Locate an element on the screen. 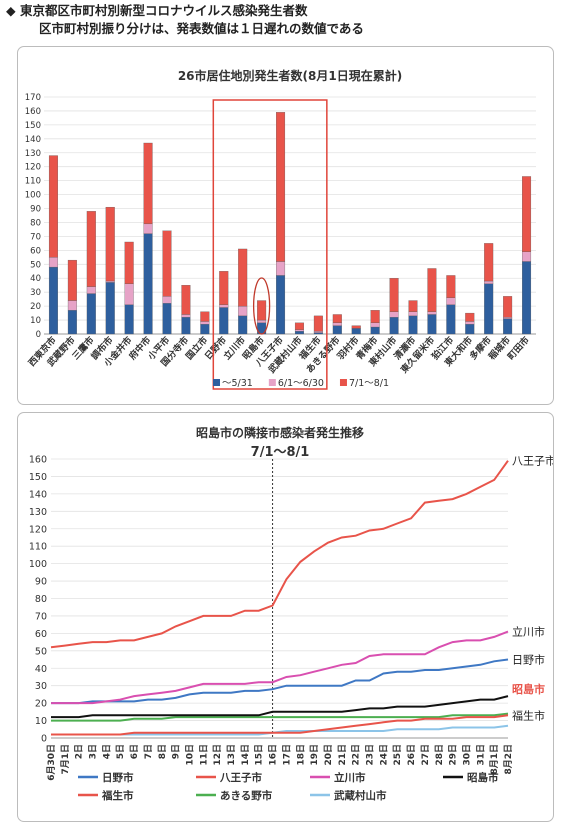 The height and width of the screenshot is (828, 563). line-y-tick-label: 10 is located at coordinates (41, 721).